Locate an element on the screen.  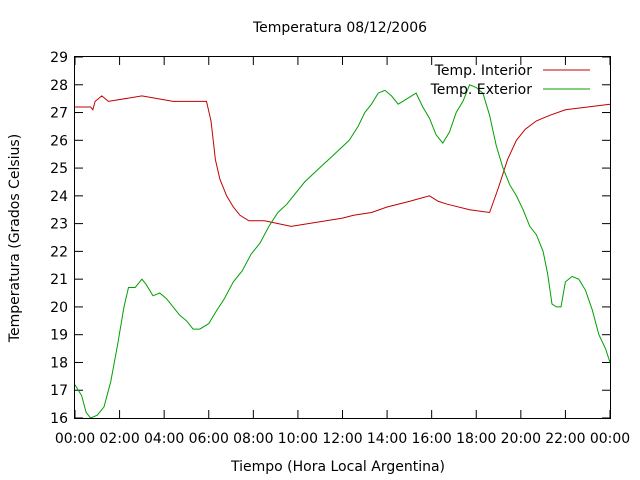
chart-title: Temperatura 08/12/2006 is located at coordinates (339, 28).